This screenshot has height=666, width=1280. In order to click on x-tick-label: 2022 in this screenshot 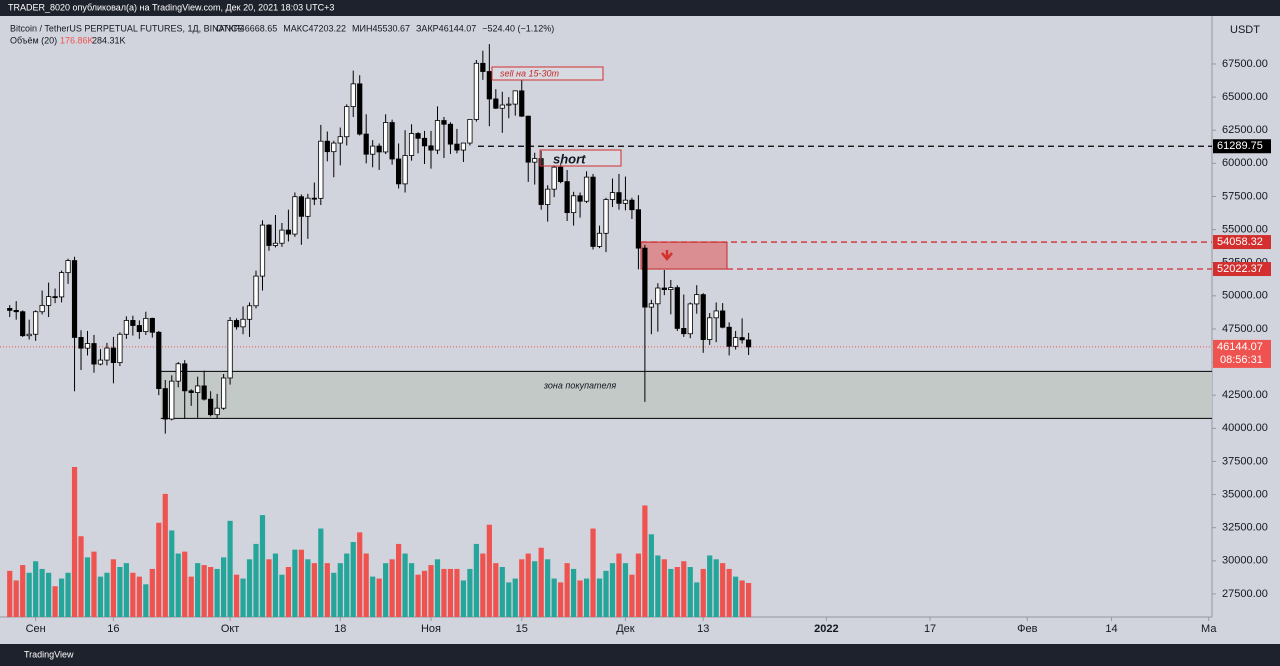, I will do `click(826, 629)`.